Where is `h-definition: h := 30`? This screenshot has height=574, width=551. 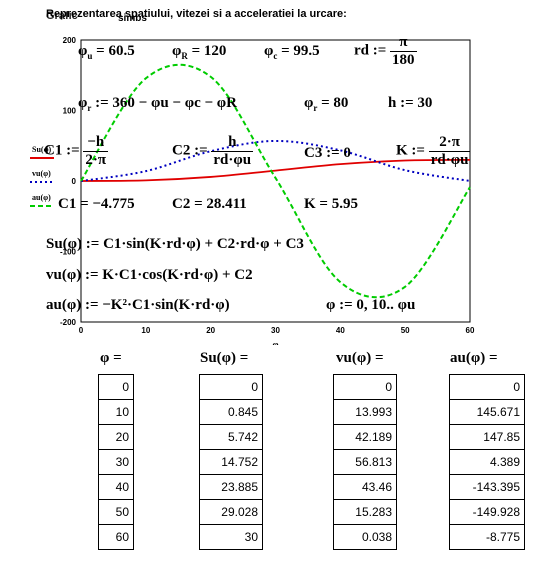 h-definition: h := 30 is located at coordinates (410, 103).